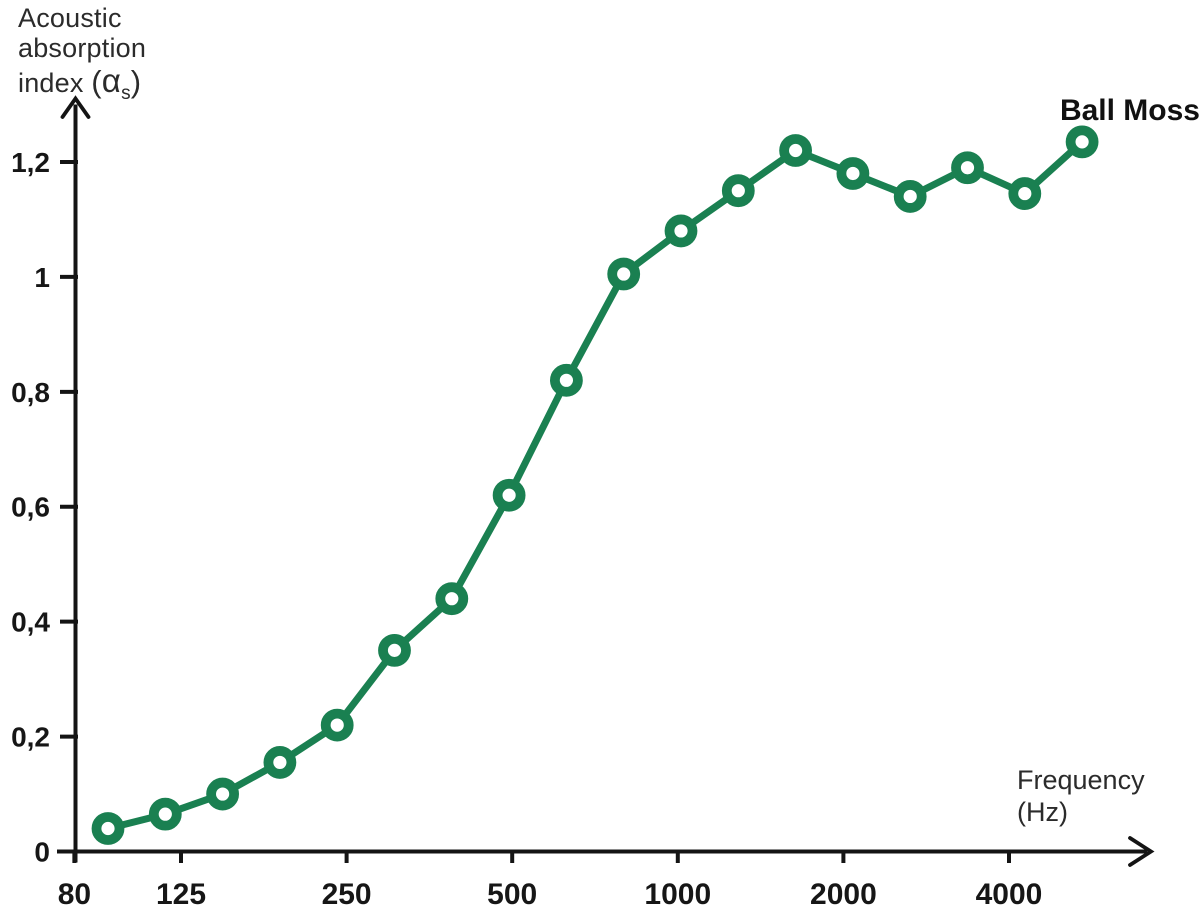 This screenshot has height=916, width=1200. What do you see at coordinates (1141, 851) in the screenshot?
I see `x-axis-arrow-icon` at bounding box center [1141, 851].